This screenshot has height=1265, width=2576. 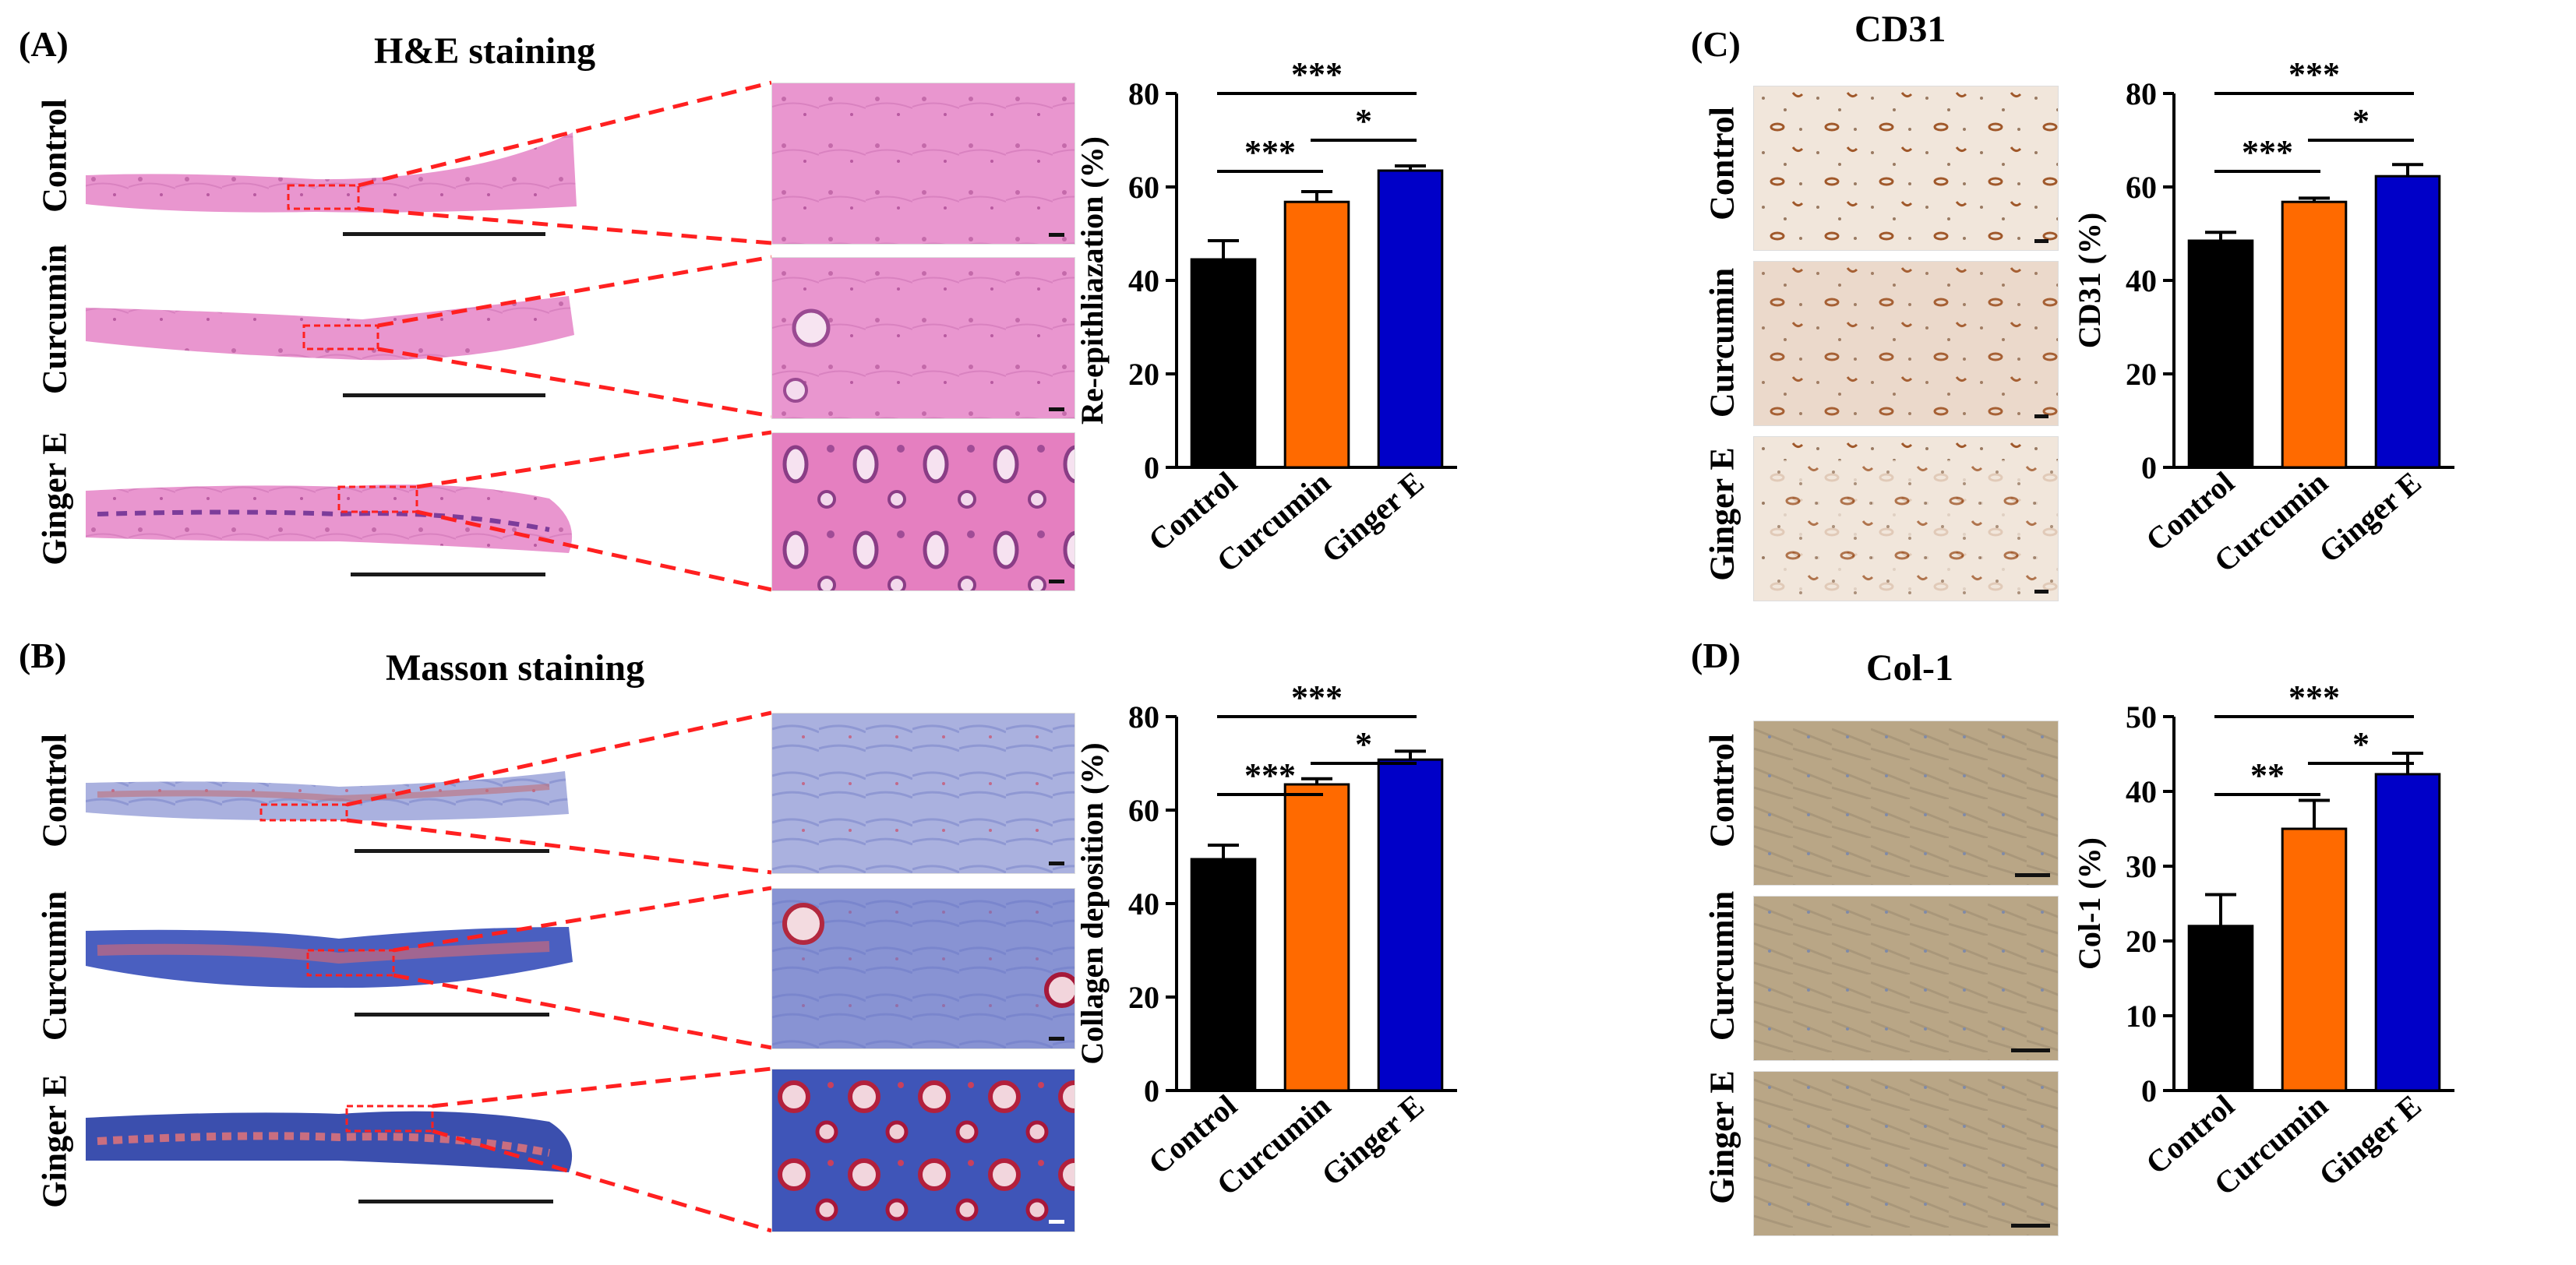 What do you see at coordinates (44, 44) in the screenshot?
I see `panel-letter-a: (A)` at bounding box center [44, 44].